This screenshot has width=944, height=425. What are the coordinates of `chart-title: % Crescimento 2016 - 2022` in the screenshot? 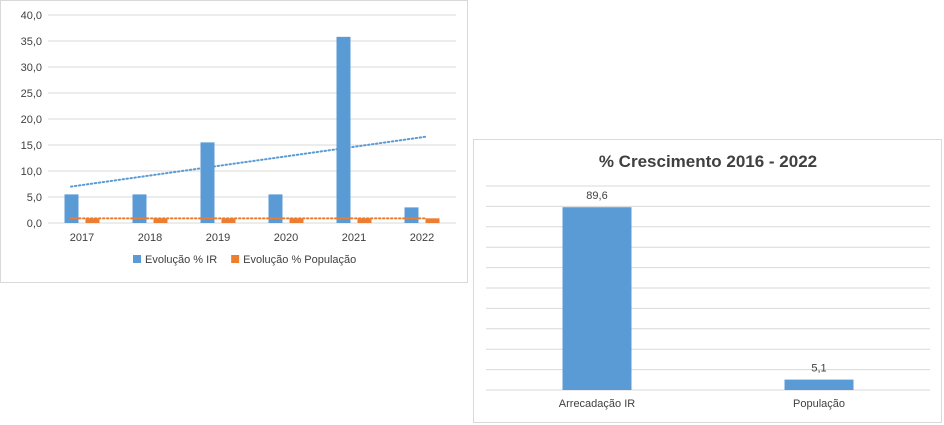 It's located at (708, 161).